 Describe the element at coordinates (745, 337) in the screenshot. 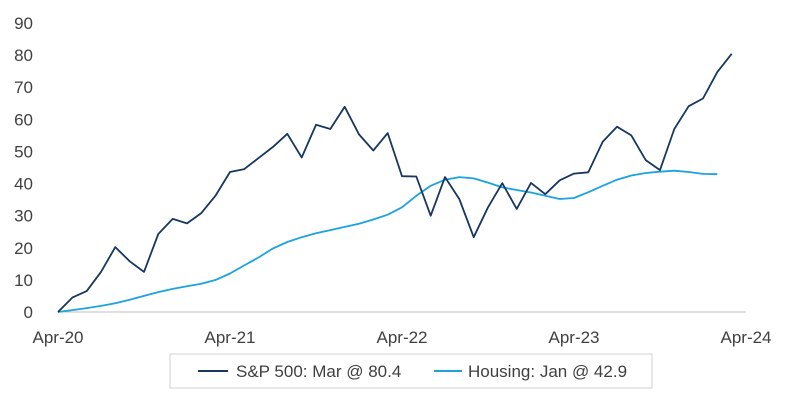

I see `x-tick-label: Apr-24` at that location.